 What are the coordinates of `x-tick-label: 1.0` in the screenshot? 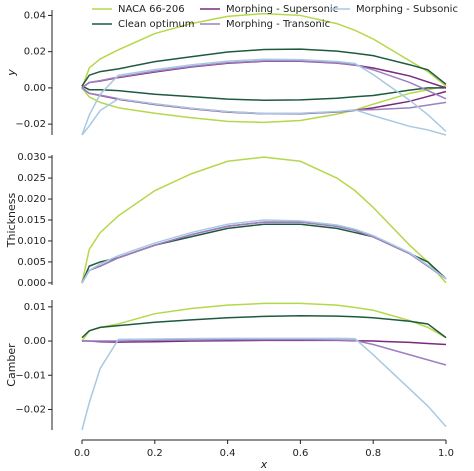 It's located at (446, 453).